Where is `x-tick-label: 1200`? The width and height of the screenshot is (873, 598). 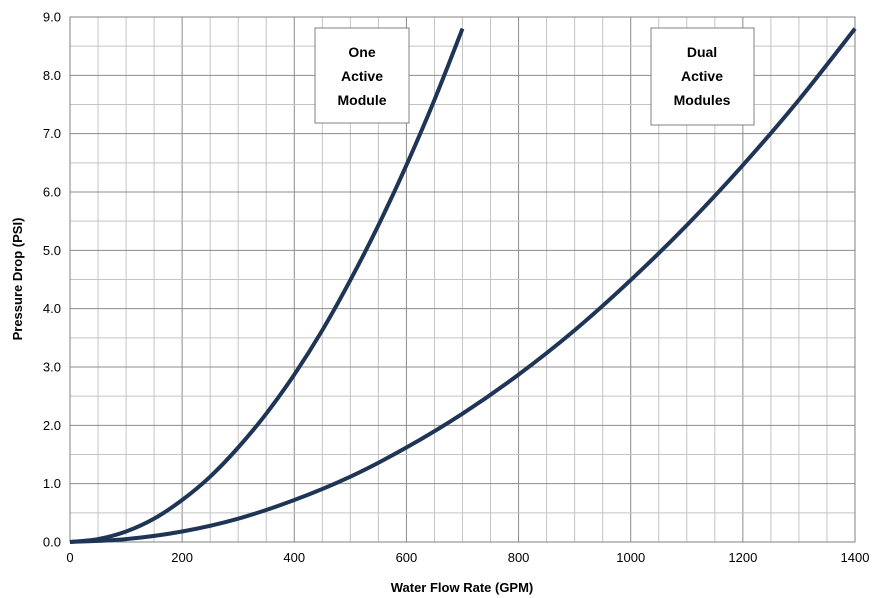
x-tick-label: 1200 is located at coordinates (742, 557).